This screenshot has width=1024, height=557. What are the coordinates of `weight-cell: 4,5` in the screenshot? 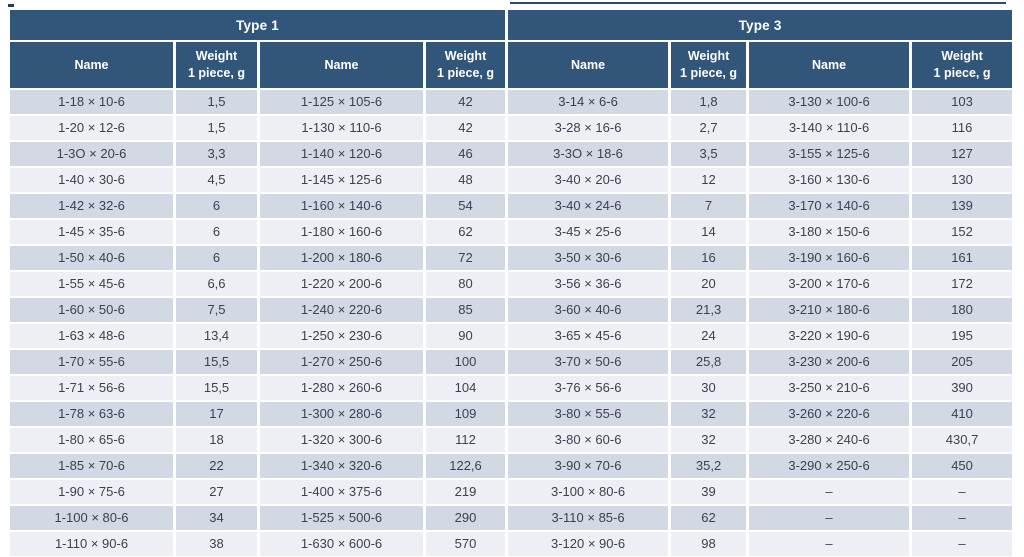 It's located at (216, 180).